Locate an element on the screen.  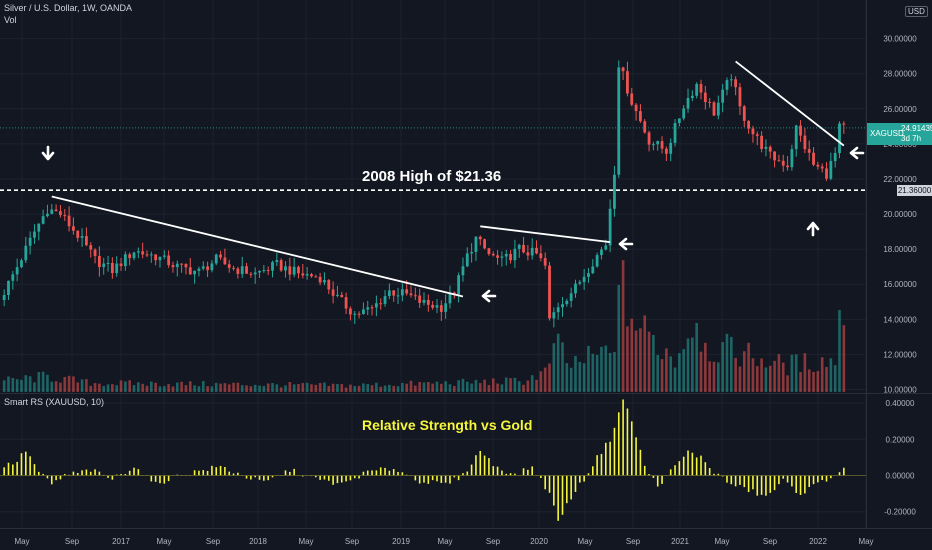
price-tag-symbol: XAGUSD is located at coordinates (887, 133).